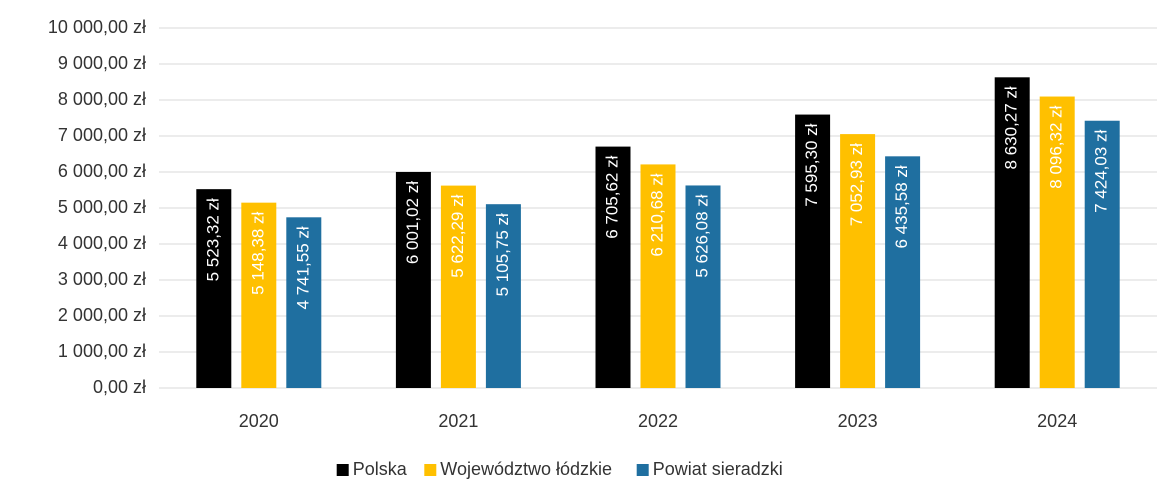 Image resolution: width=1157 pixels, height=484 pixels. What do you see at coordinates (102, 63) in the screenshot?
I see `y-tick-label: 9 000,00 zł` at bounding box center [102, 63].